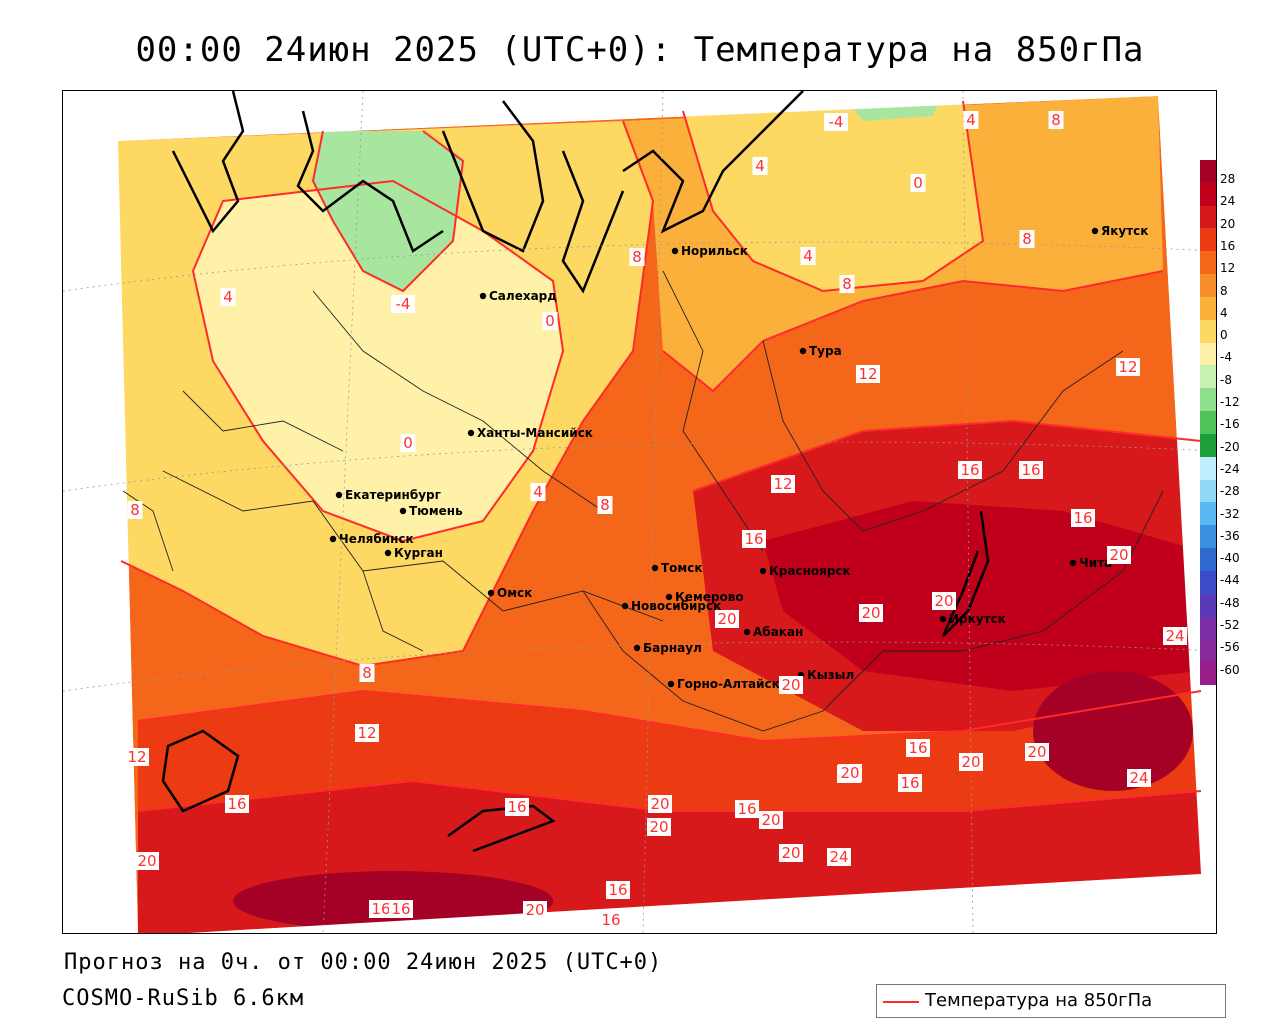 This screenshot has height=1024, width=1280. Describe the element at coordinates (702, 903) in the screenshot. I see `outside-domain-bottom` at that location.